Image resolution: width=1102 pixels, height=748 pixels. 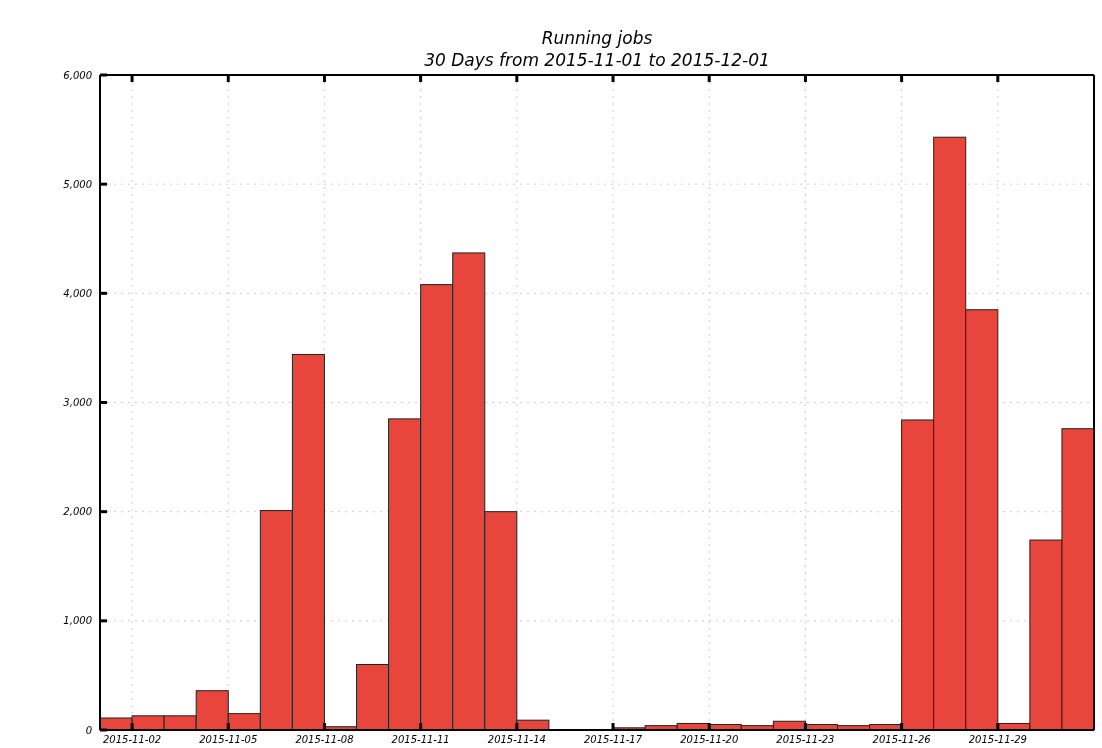 What do you see at coordinates (88, 730) in the screenshot?
I see `y-tick-label: 0` at bounding box center [88, 730].